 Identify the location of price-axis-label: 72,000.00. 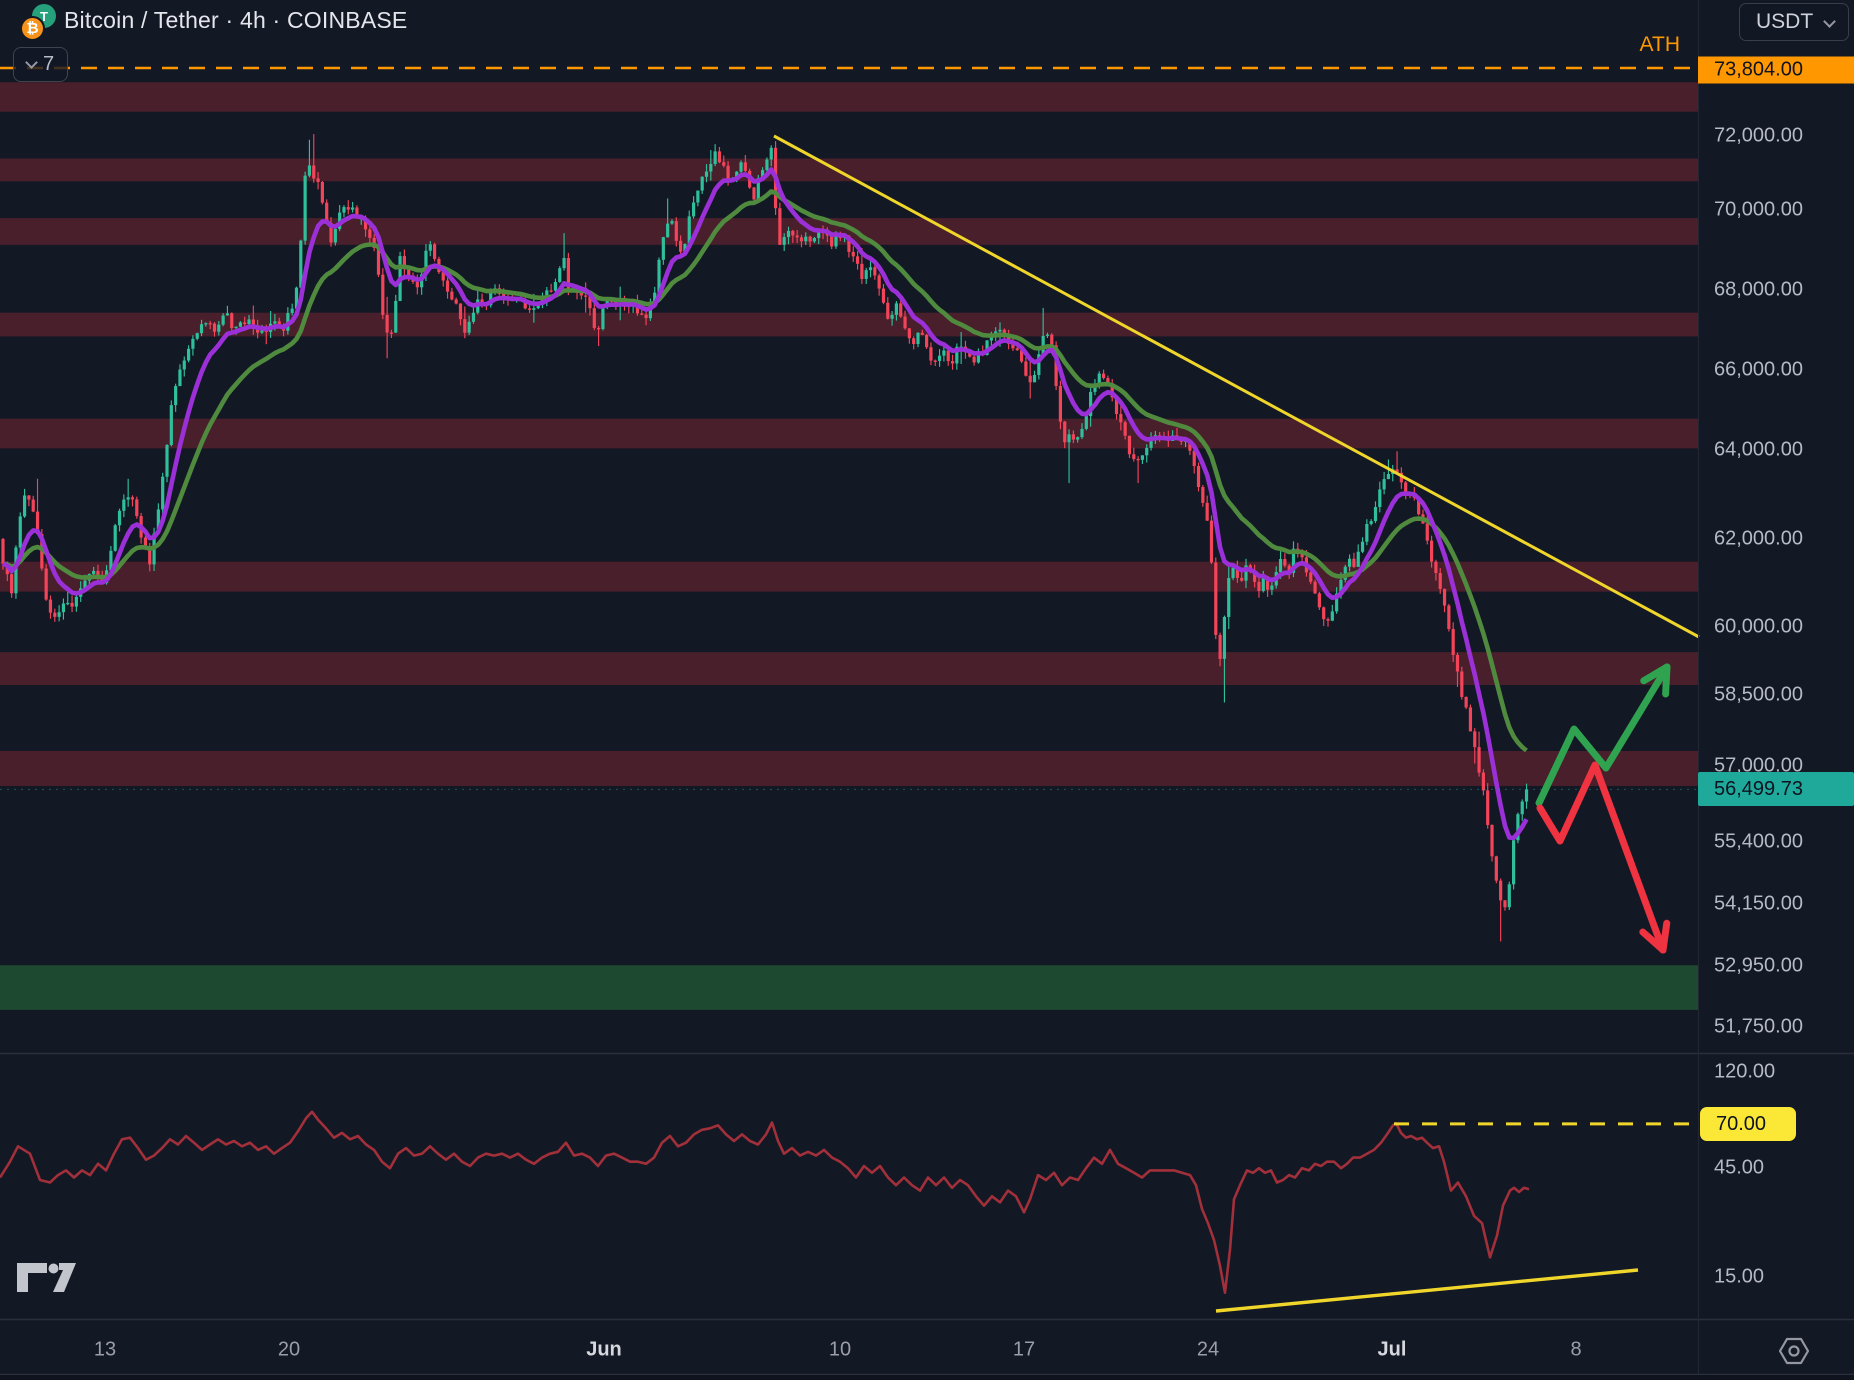
(1758, 135).